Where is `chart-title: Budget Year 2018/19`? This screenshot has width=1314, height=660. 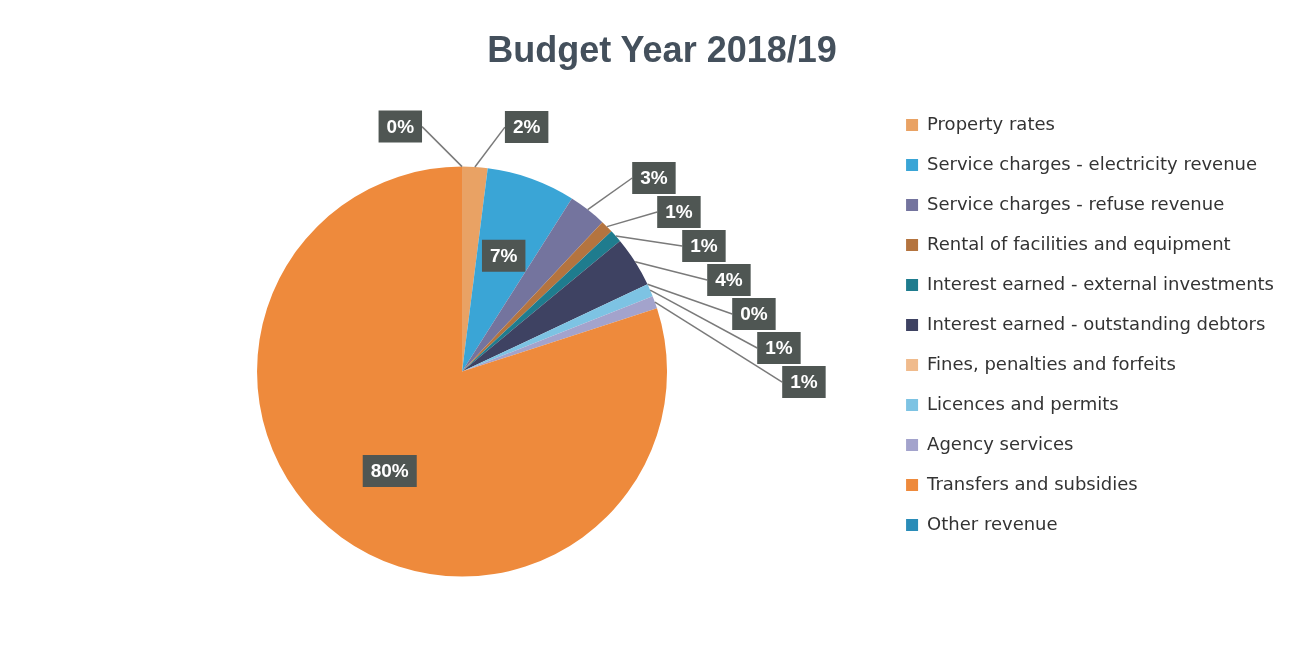
chart-title: Budget Year 2018/19 is located at coordinates (662, 49).